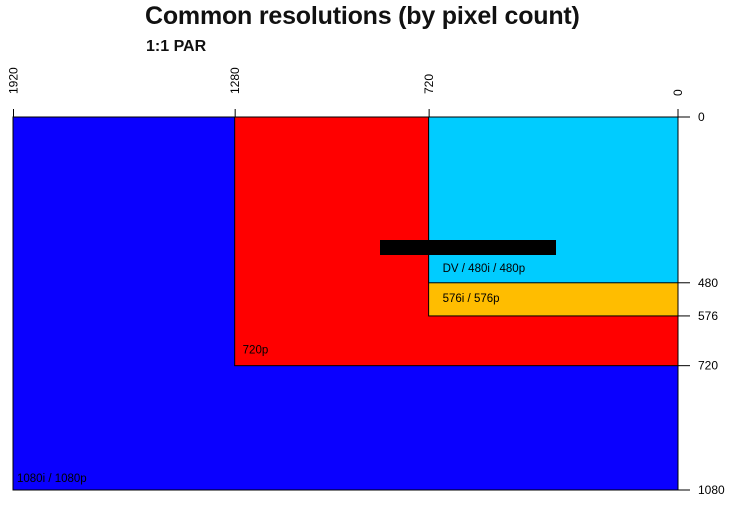 The width and height of the screenshot is (733, 505). Describe the element at coordinates (708, 366) in the screenshot. I see `y-tick-label-720: 720` at that location.